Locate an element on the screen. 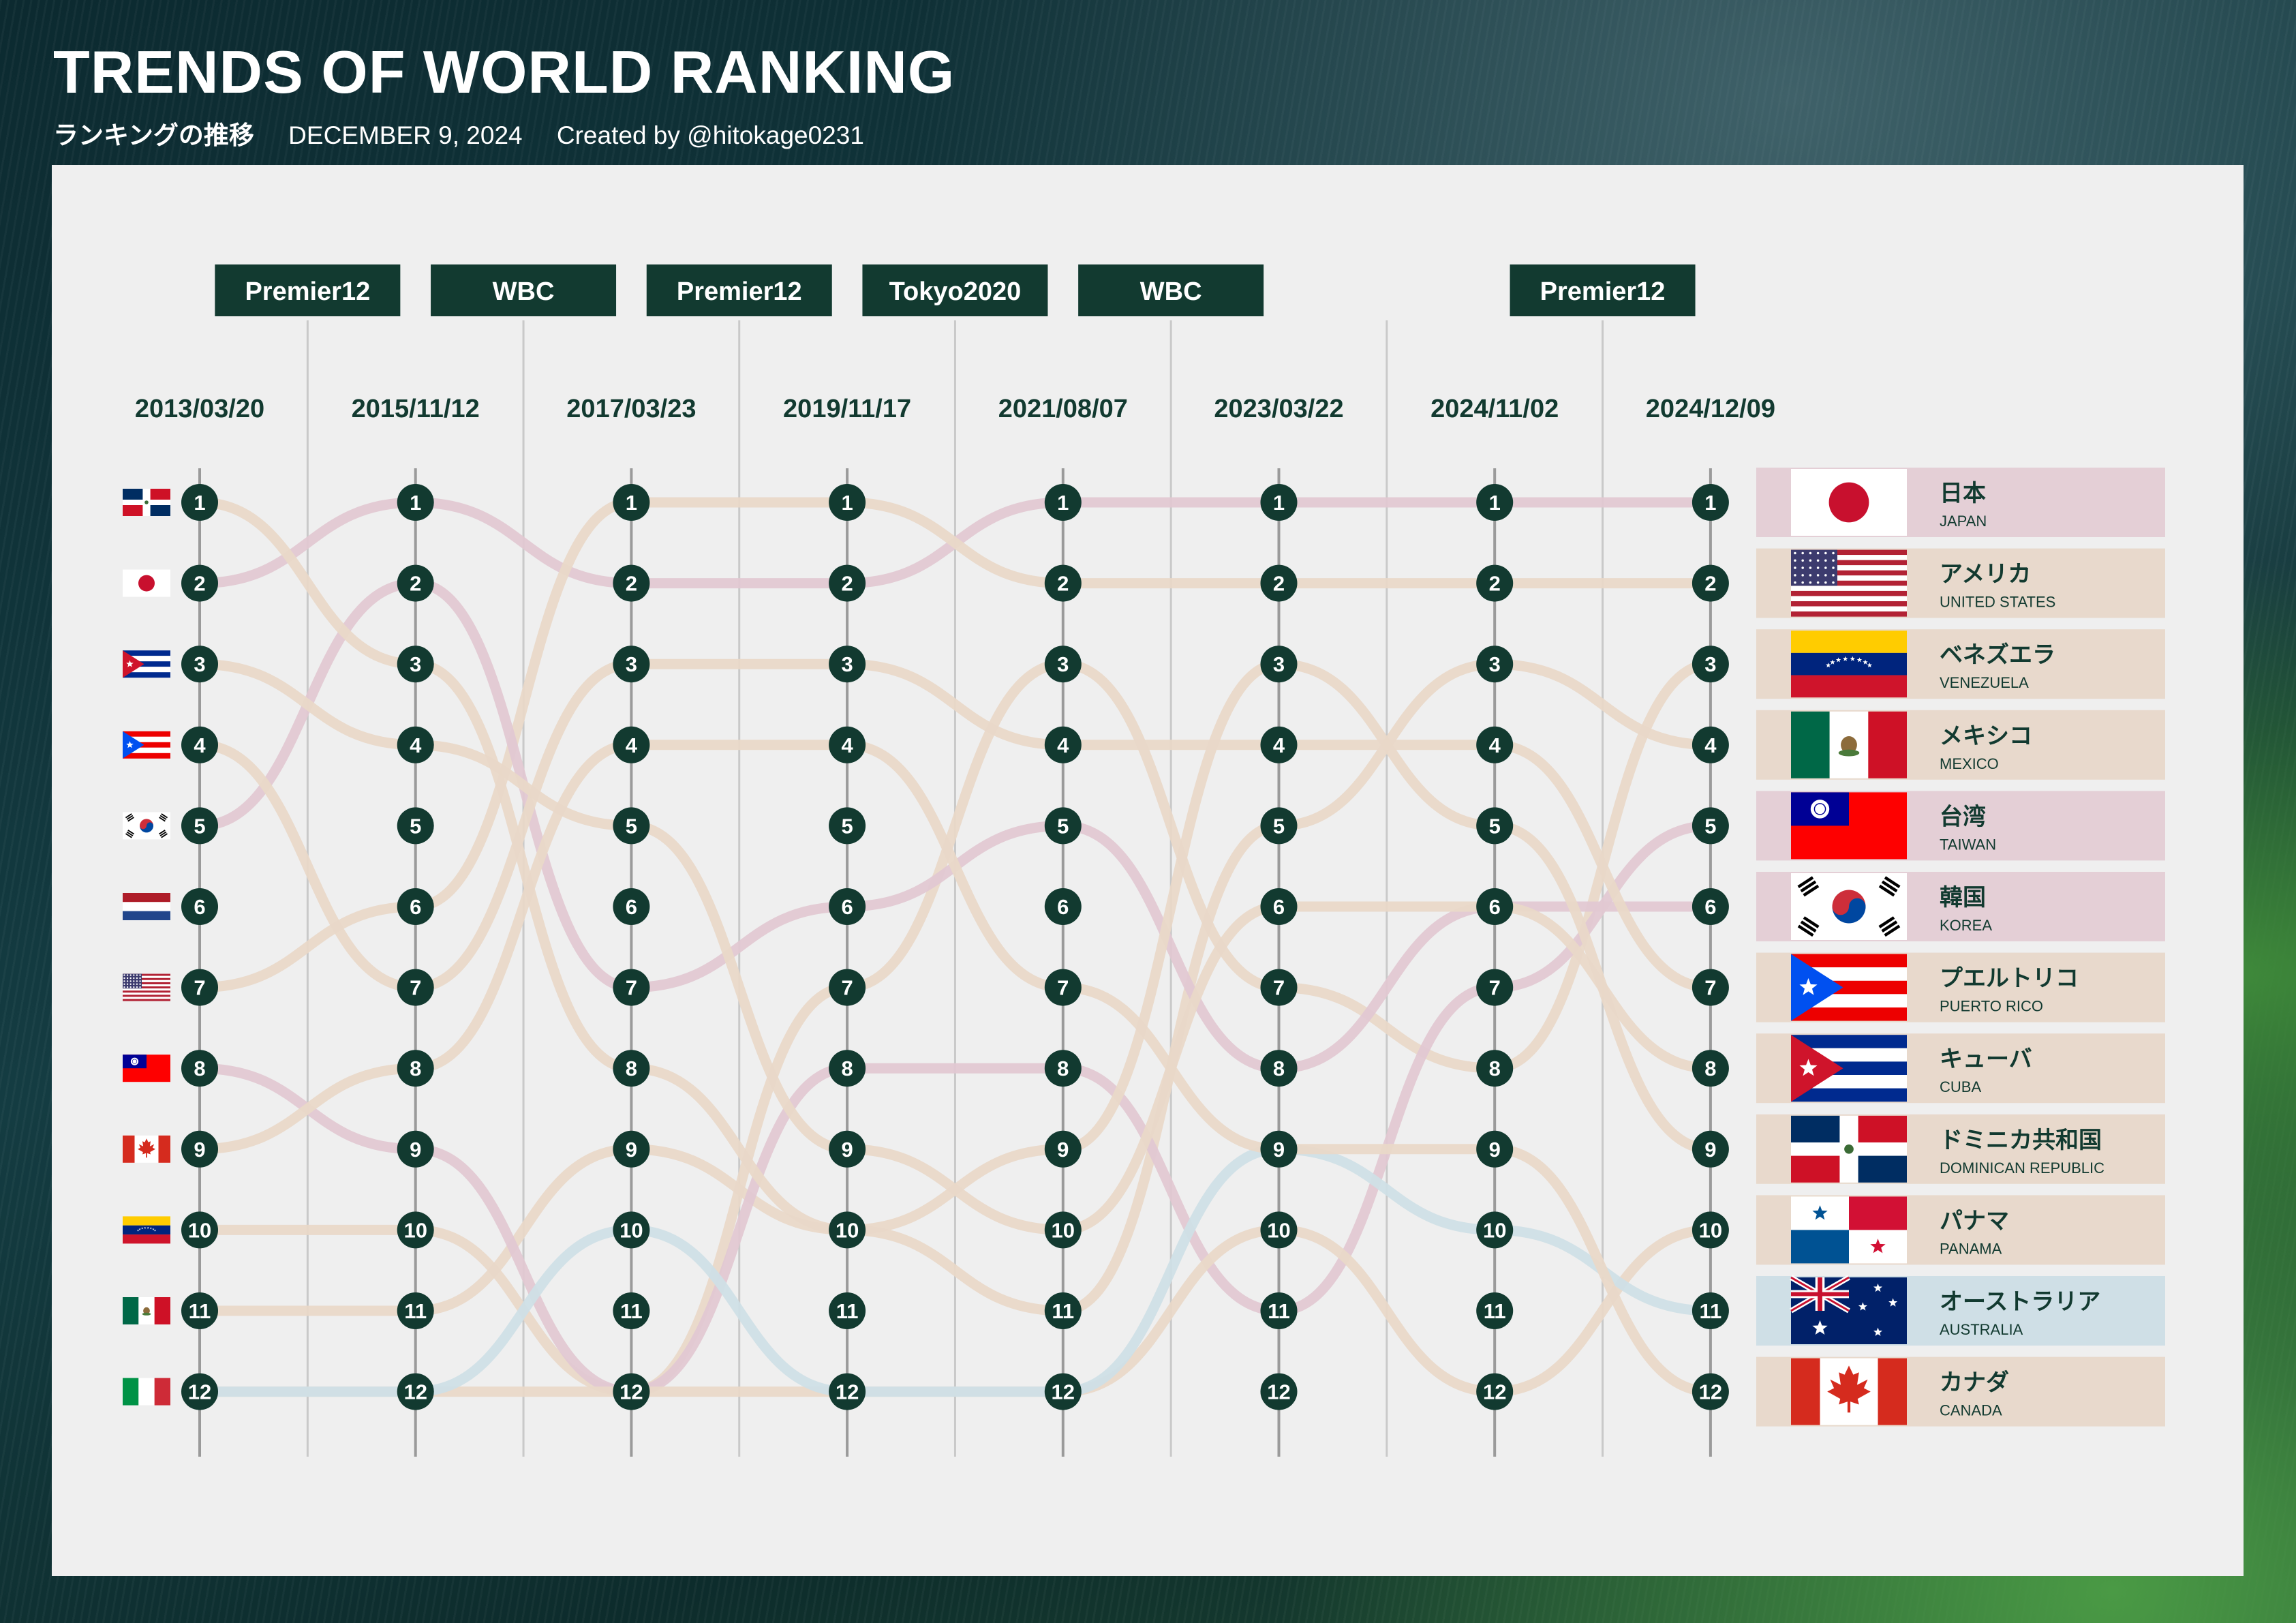  legend-name-en: TAIWAN is located at coordinates (1968, 845).